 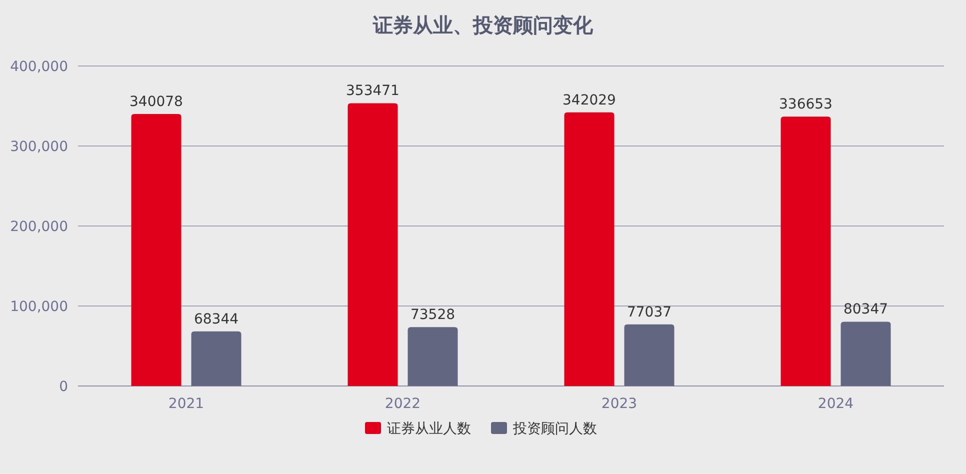 What do you see at coordinates (483, 25) in the screenshot?
I see `chart-title: 证券从业、投资顾问变化` at bounding box center [483, 25].